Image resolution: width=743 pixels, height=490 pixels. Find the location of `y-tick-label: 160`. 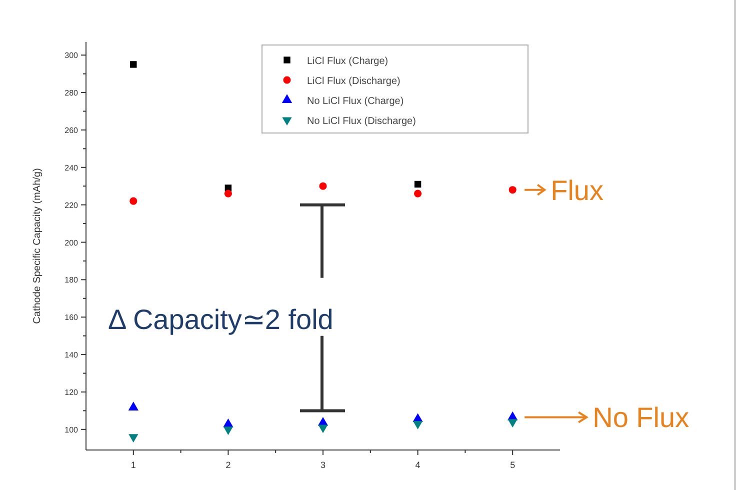

y-tick-label: 160 is located at coordinates (71, 317).